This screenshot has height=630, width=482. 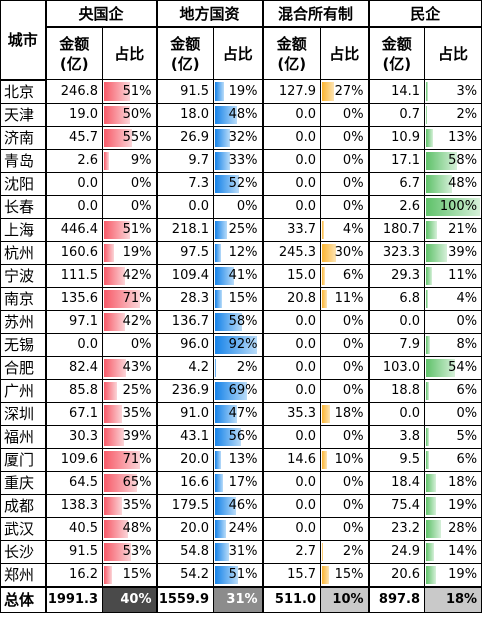 What do you see at coordinates (74, 137) in the screenshot?
I see `amount-cell: 45.7` at bounding box center [74, 137].